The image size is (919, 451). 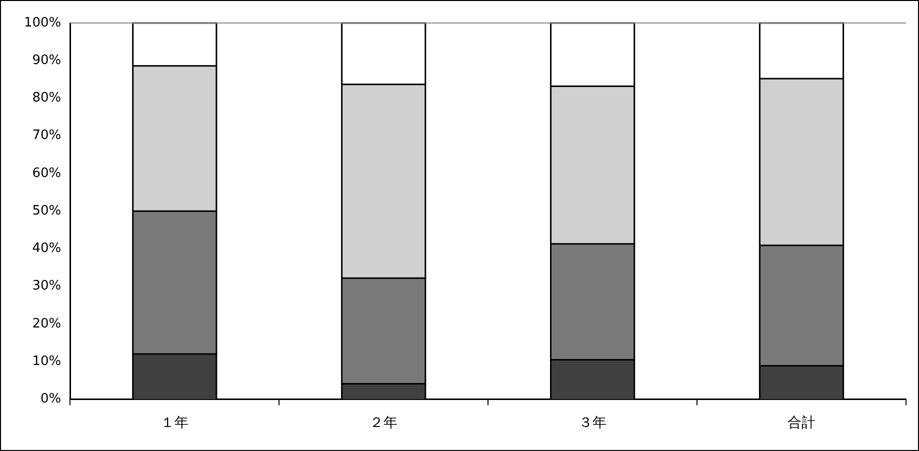 I want to click on y-tick-label: 20%, so click(x=47, y=324).